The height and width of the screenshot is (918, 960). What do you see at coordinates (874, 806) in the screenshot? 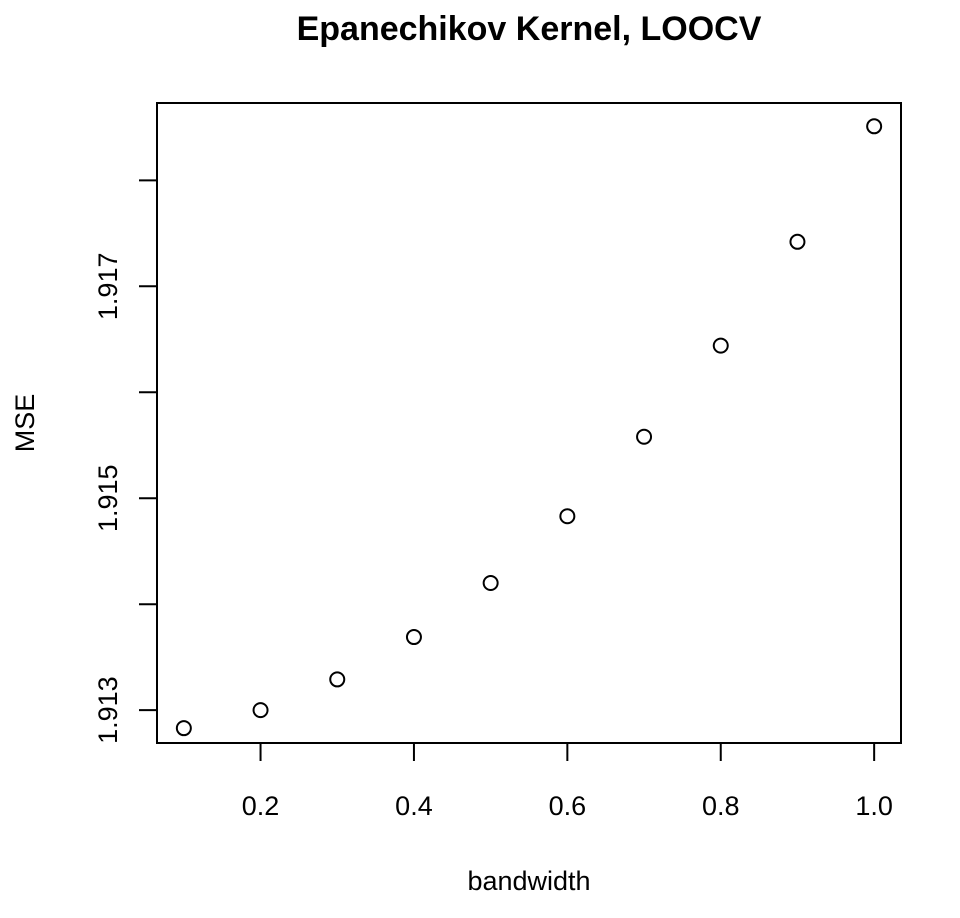
I see `x-tick-label: 1.0` at bounding box center [874, 806].